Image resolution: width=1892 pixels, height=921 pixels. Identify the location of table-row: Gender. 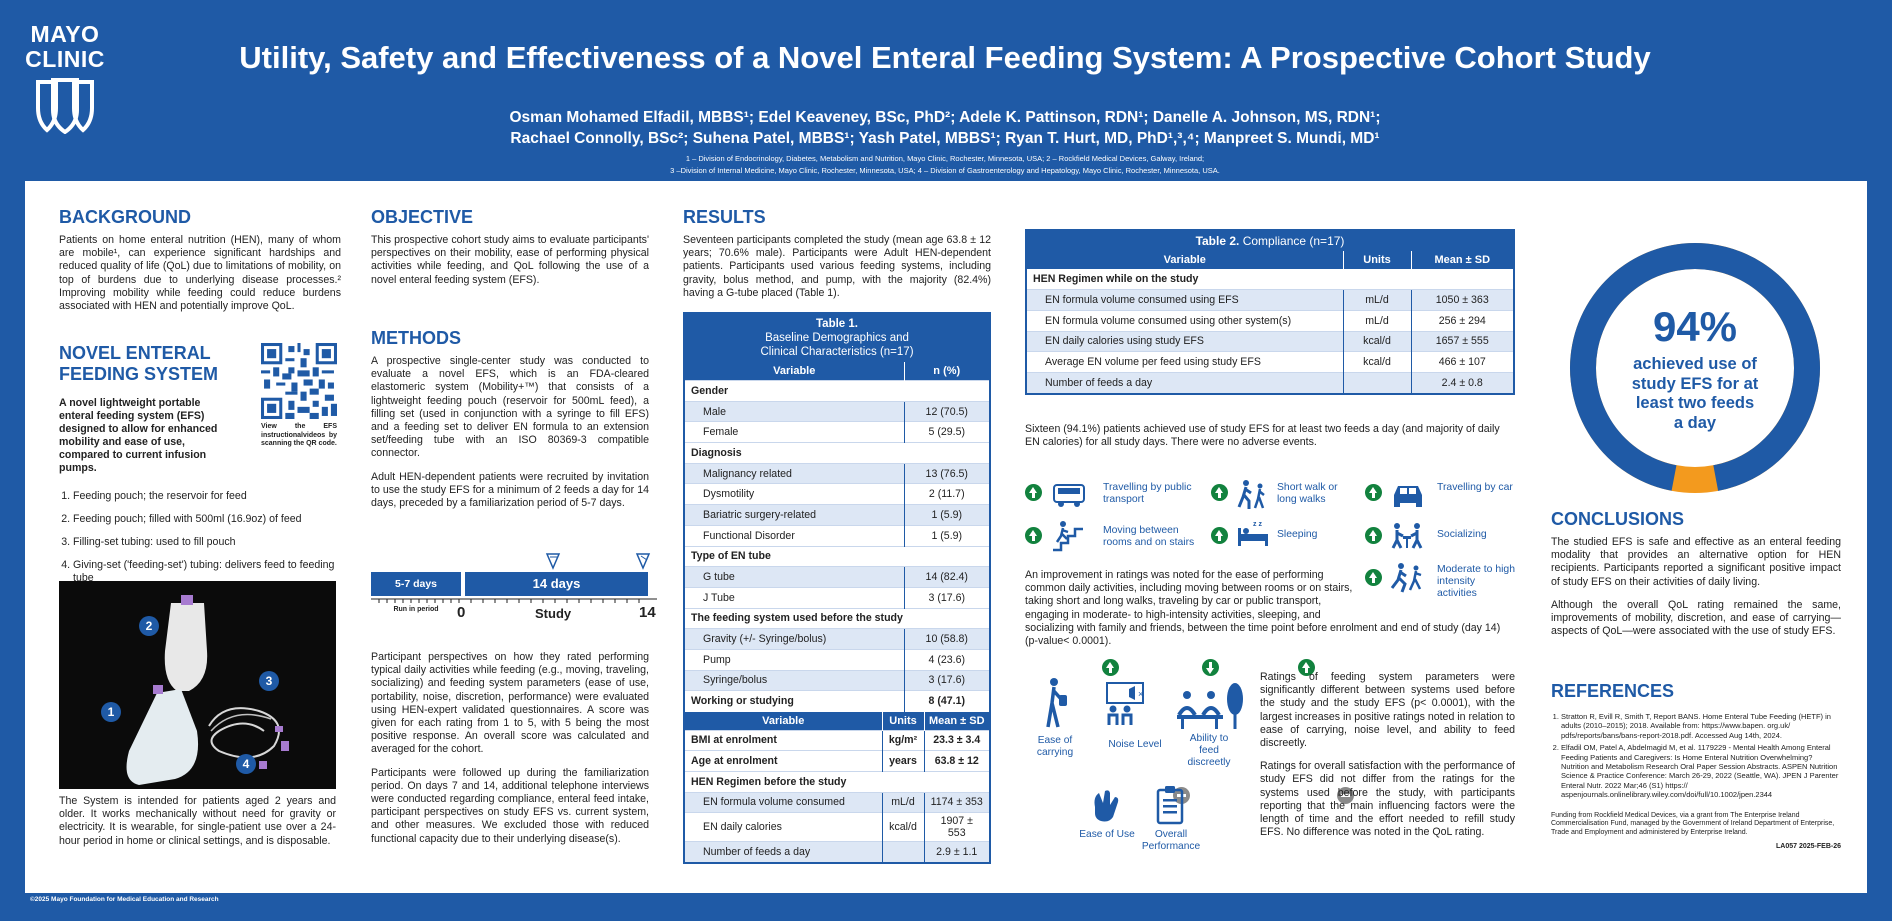
(837, 391).